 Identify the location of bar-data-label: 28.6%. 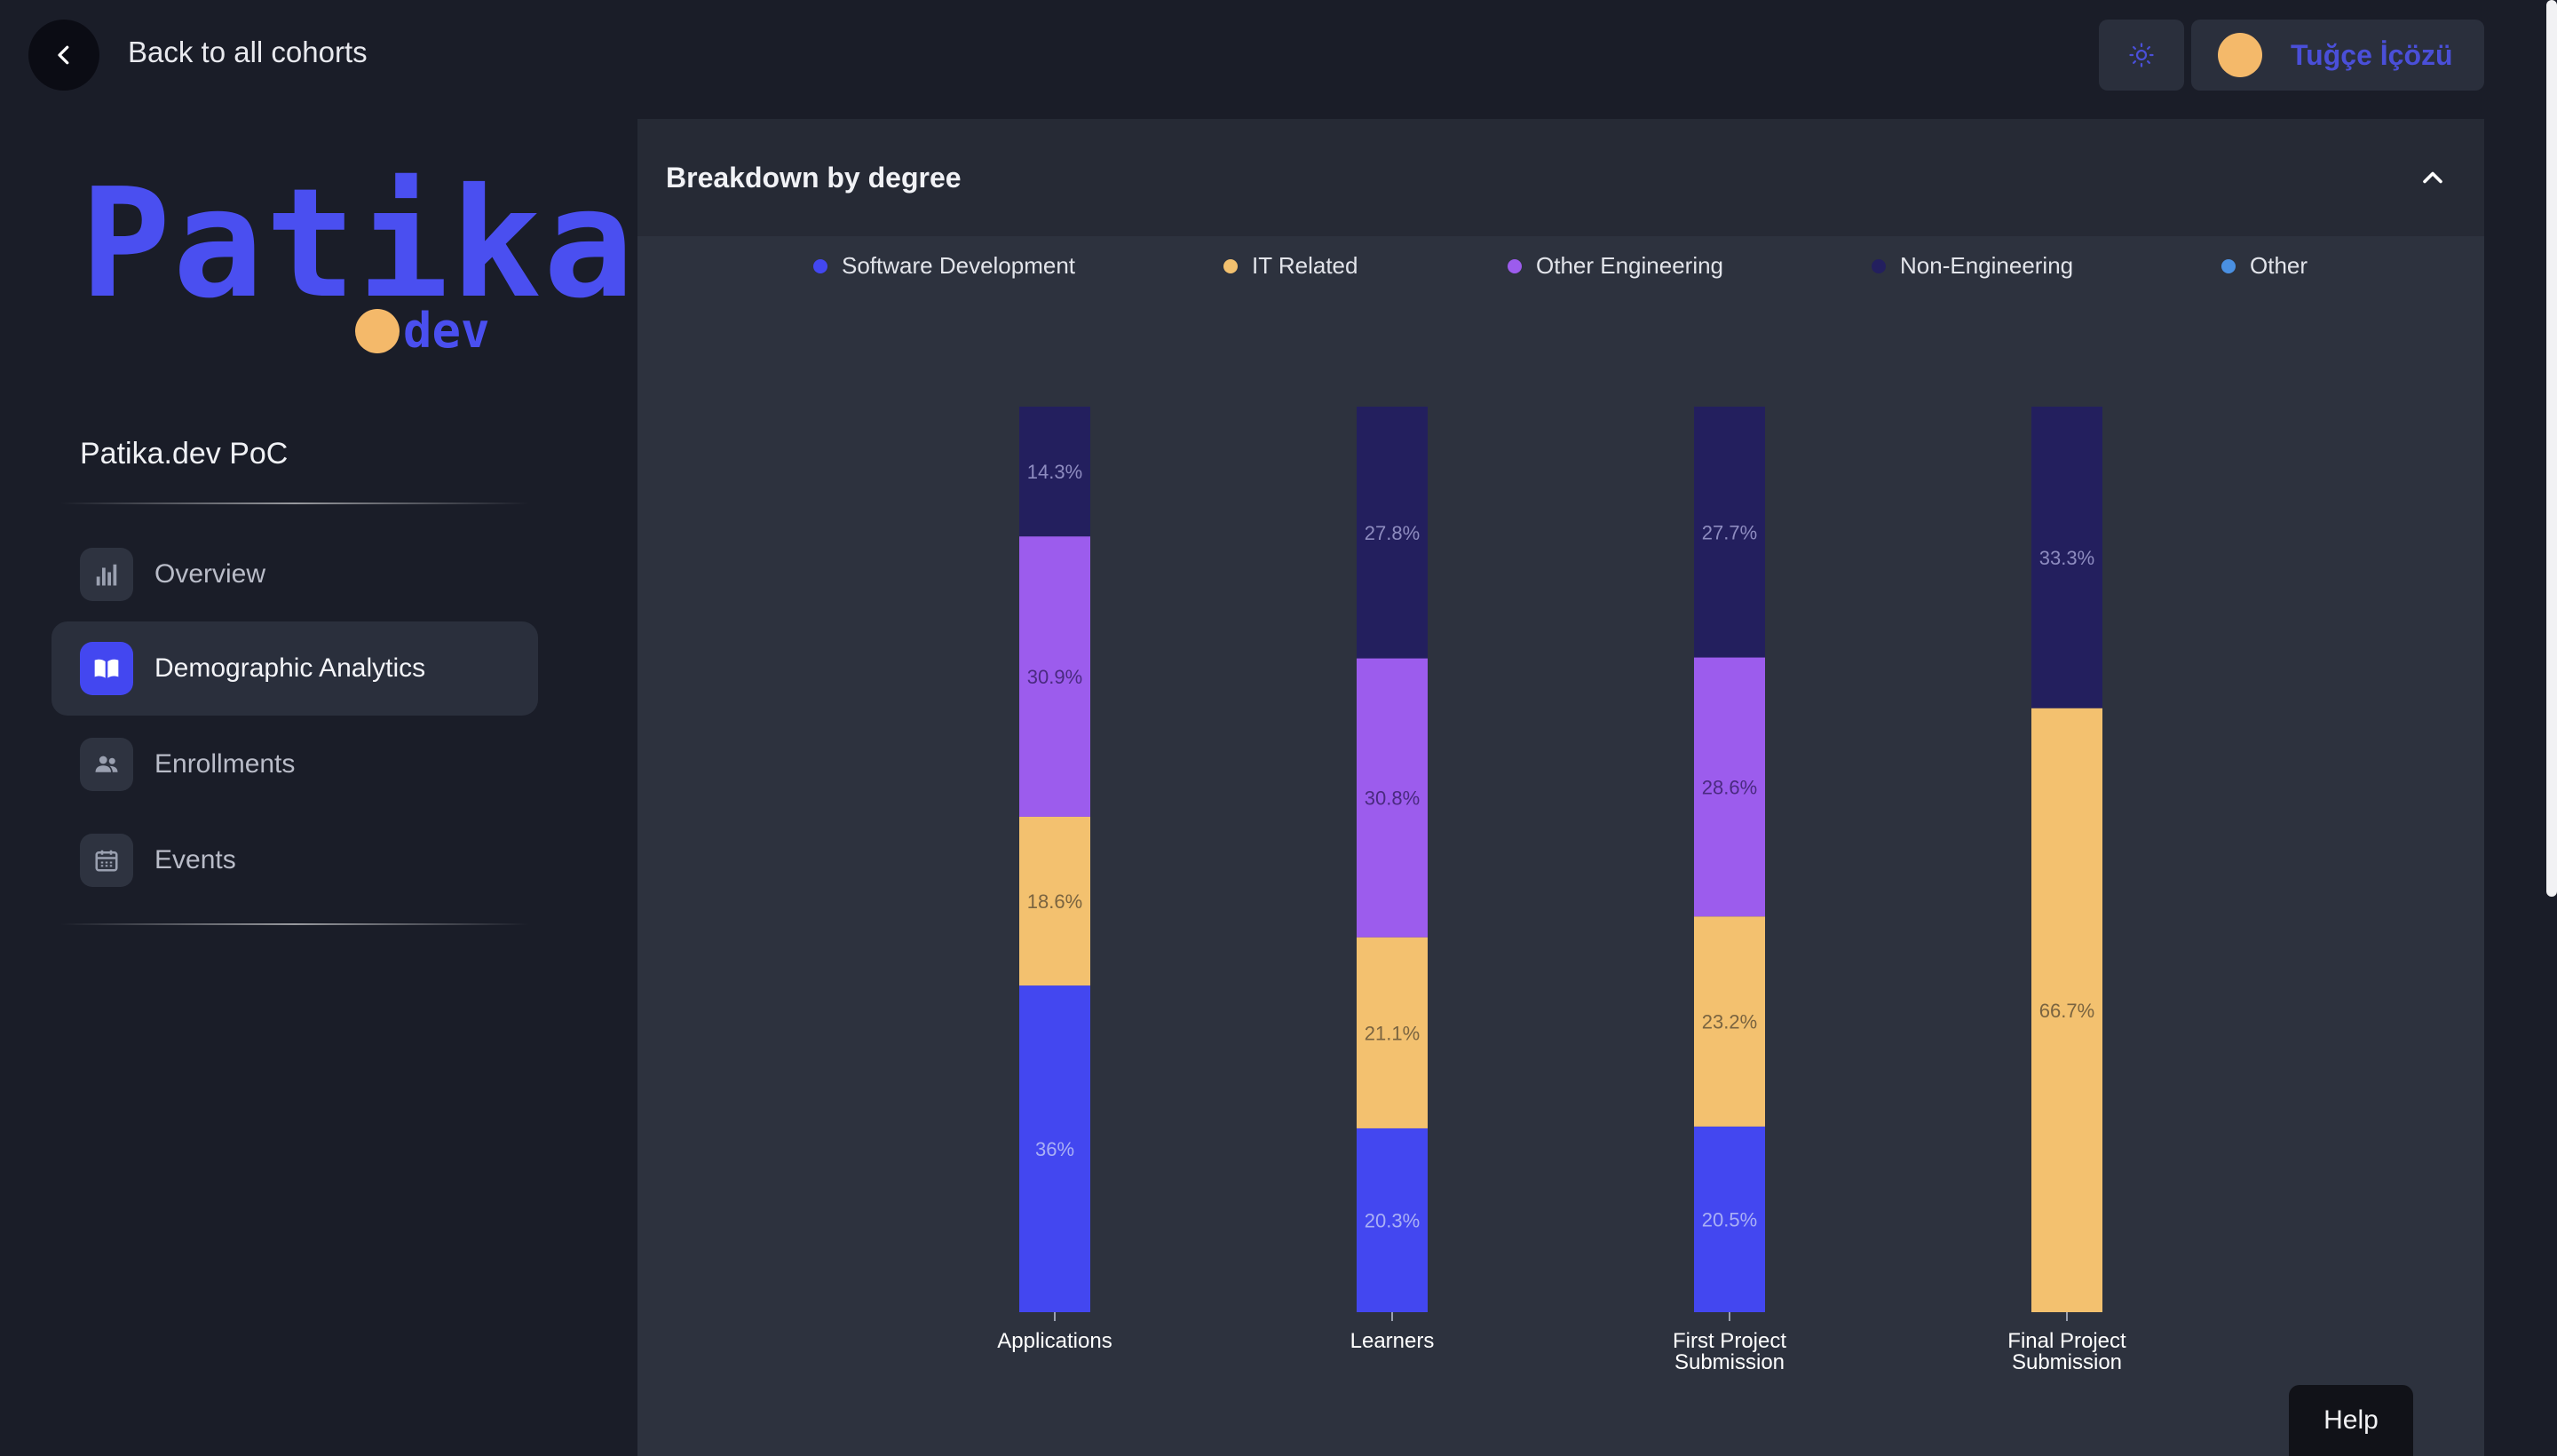
(1729, 787).